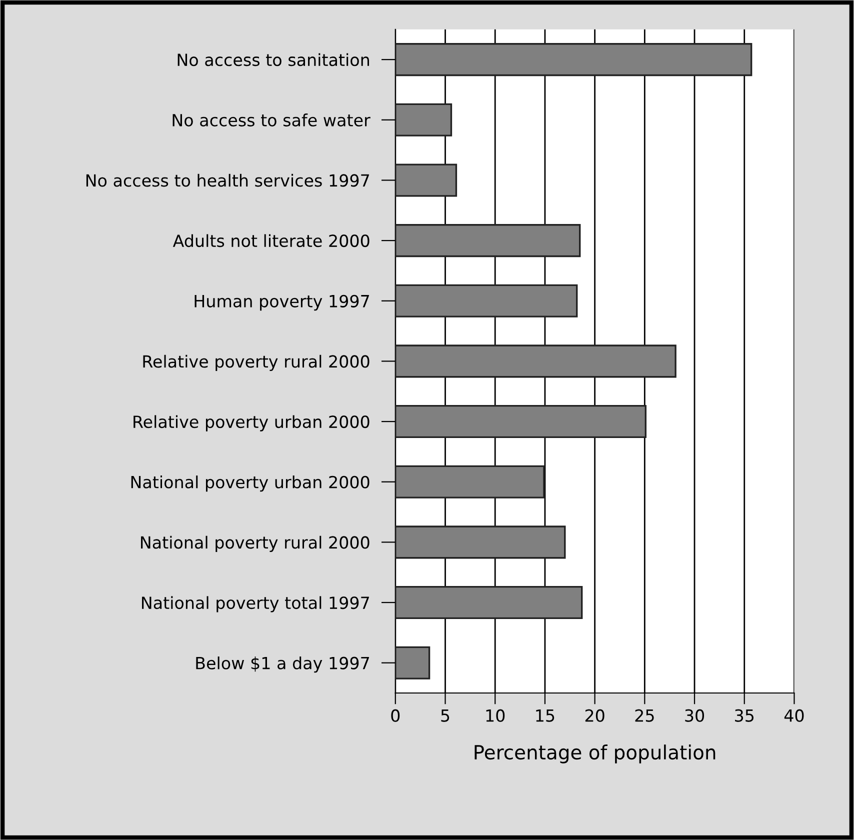 The height and width of the screenshot is (840, 854). I want to click on x-tick-label: 25, so click(644, 715).